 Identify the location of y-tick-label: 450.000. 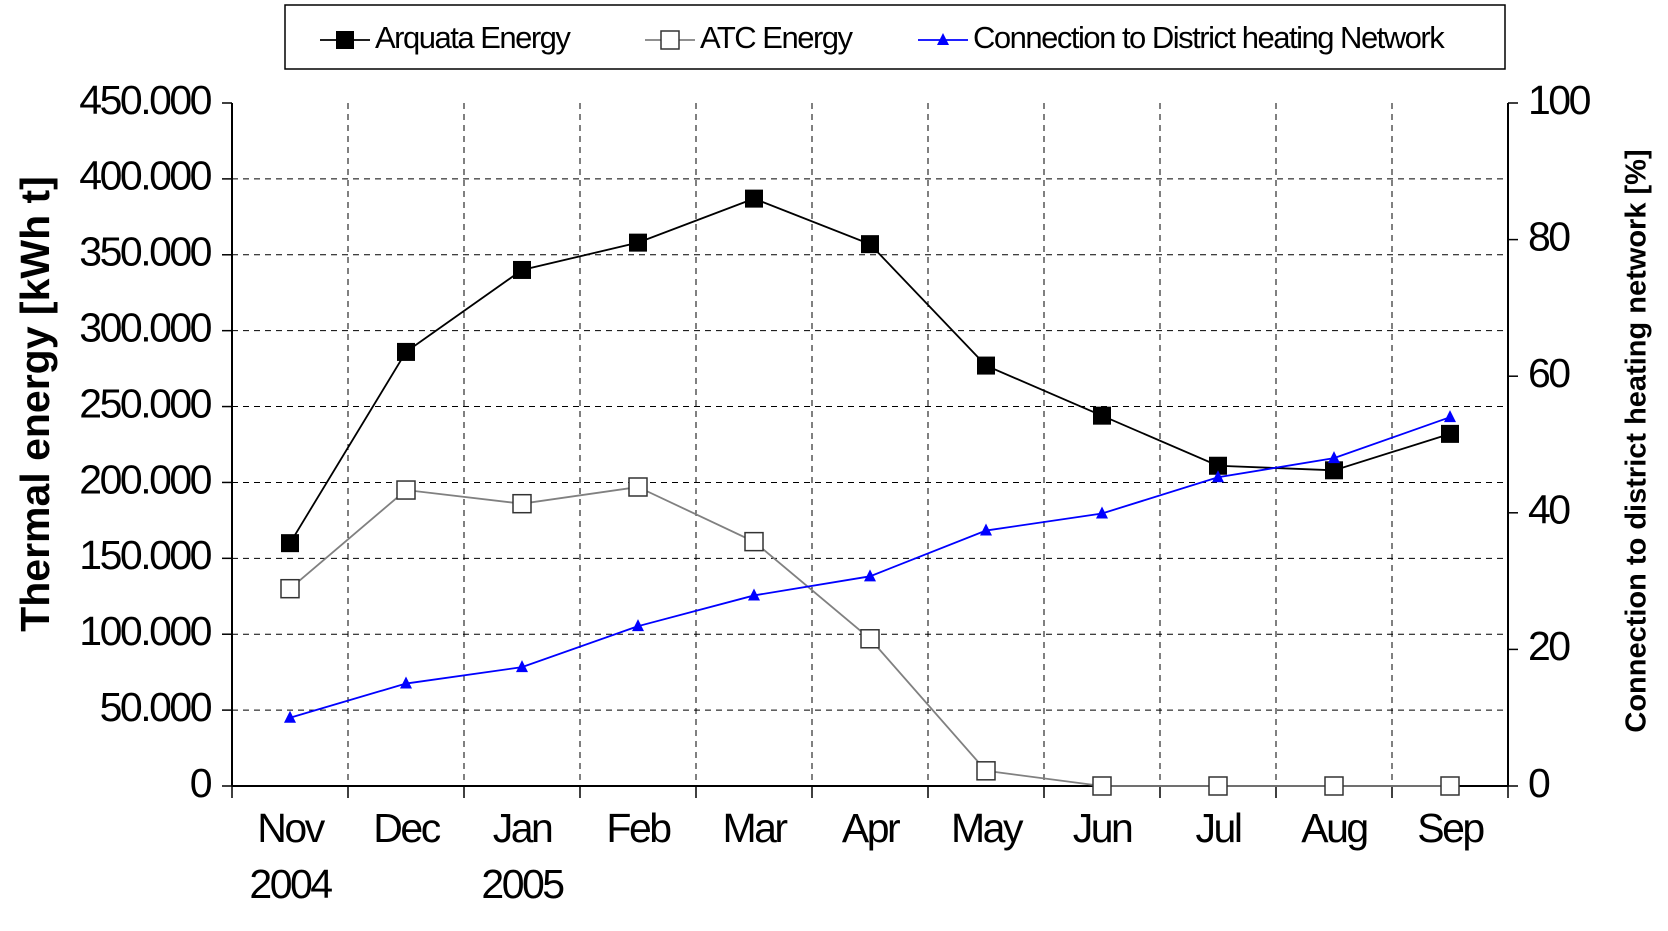
(145, 100).